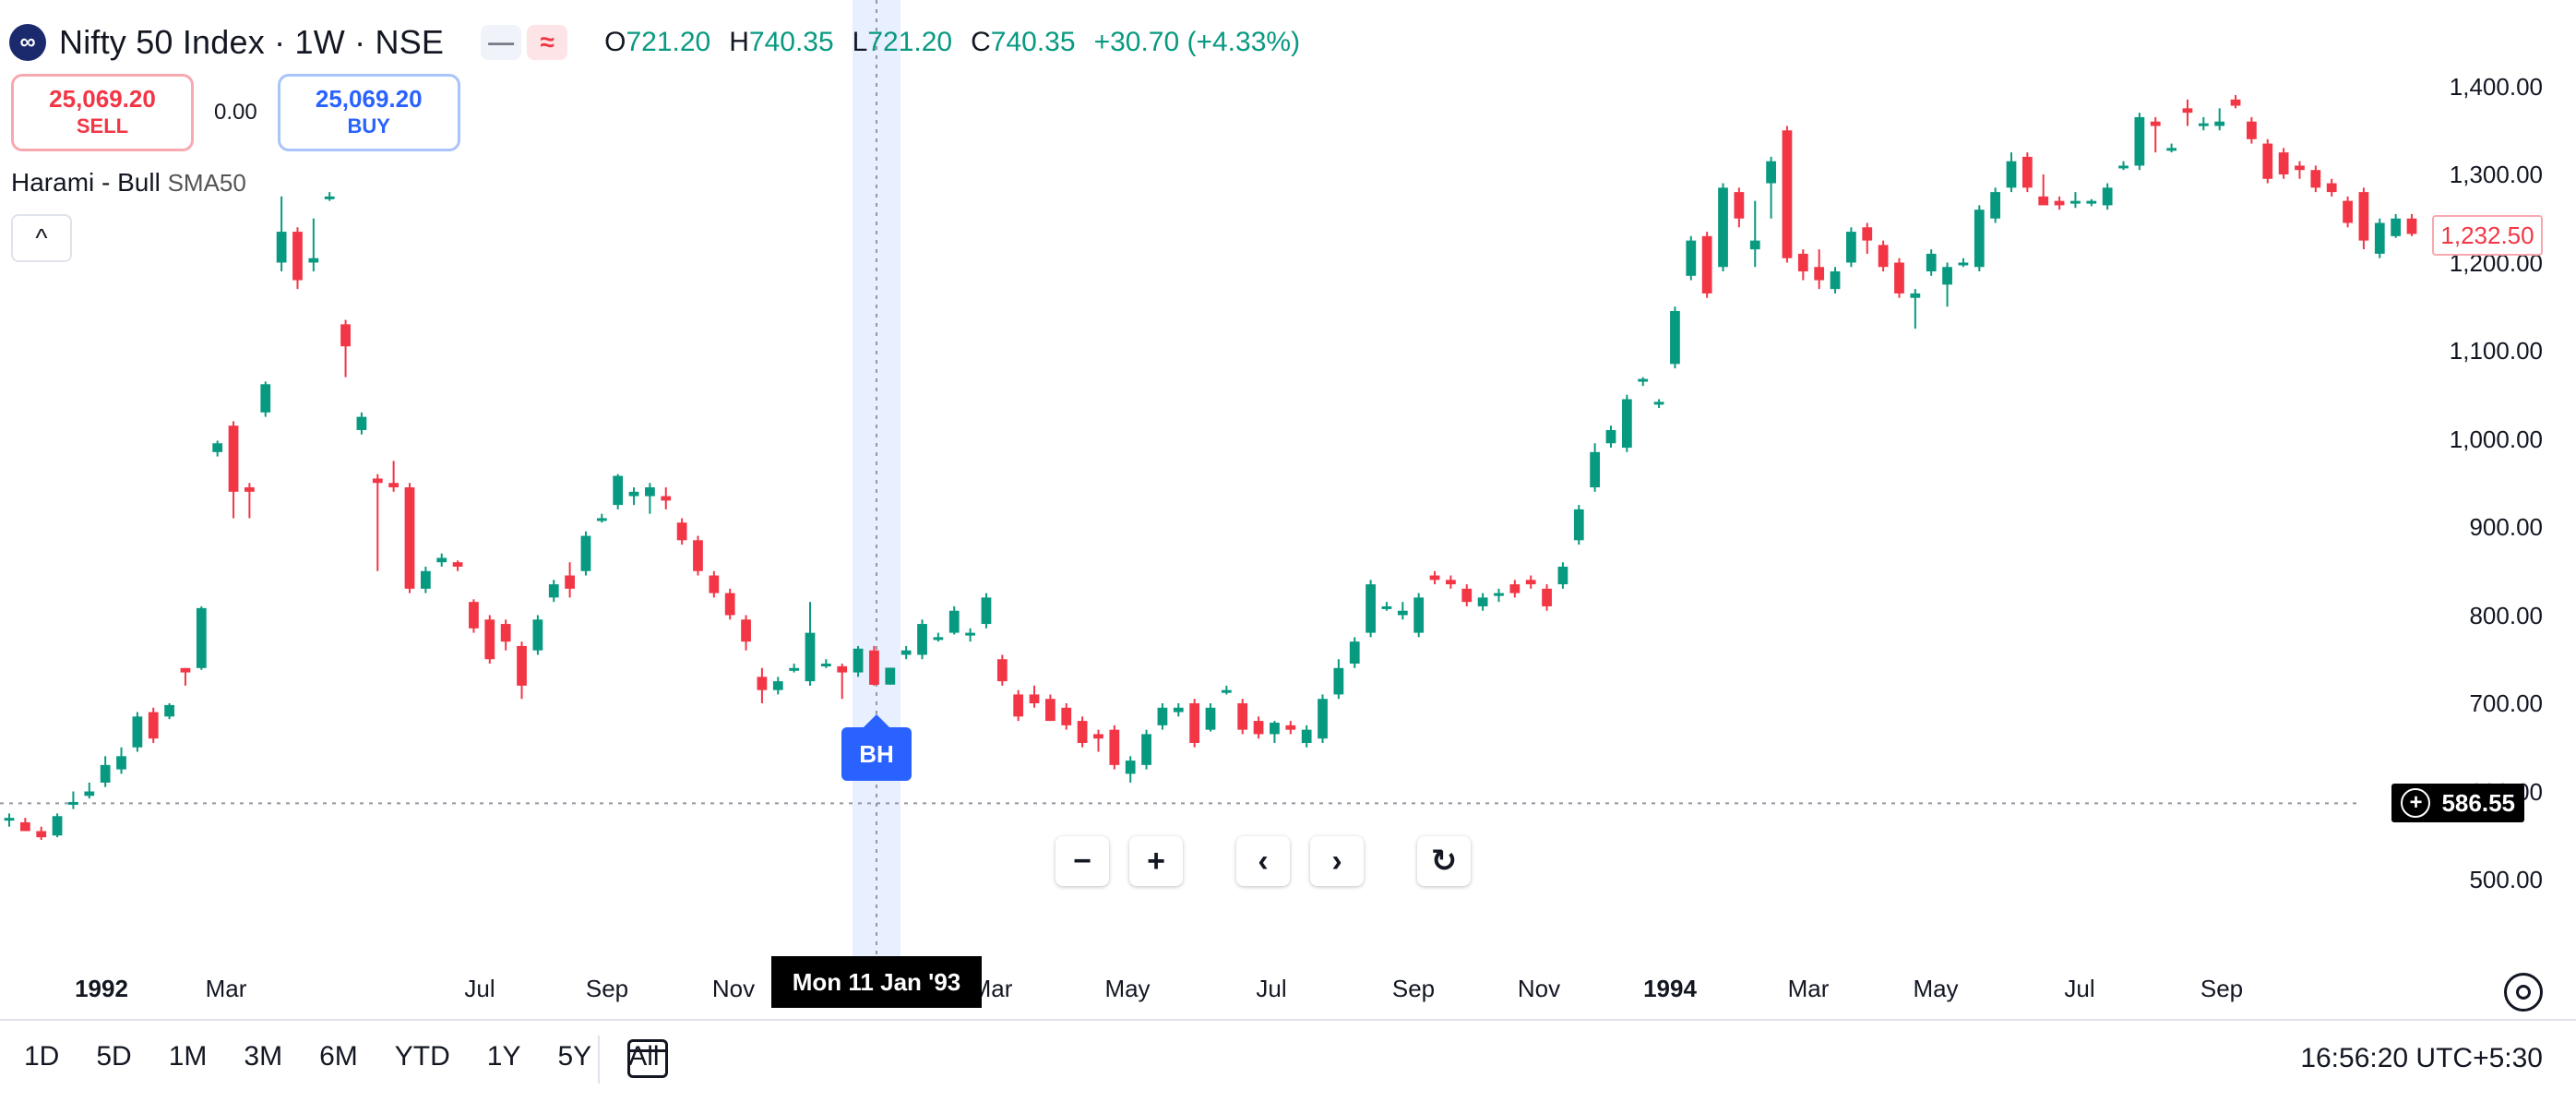 The height and width of the screenshot is (1102, 2576). What do you see at coordinates (102, 112) in the screenshot?
I see `sell-button: 25,069.20 SELL` at bounding box center [102, 112].